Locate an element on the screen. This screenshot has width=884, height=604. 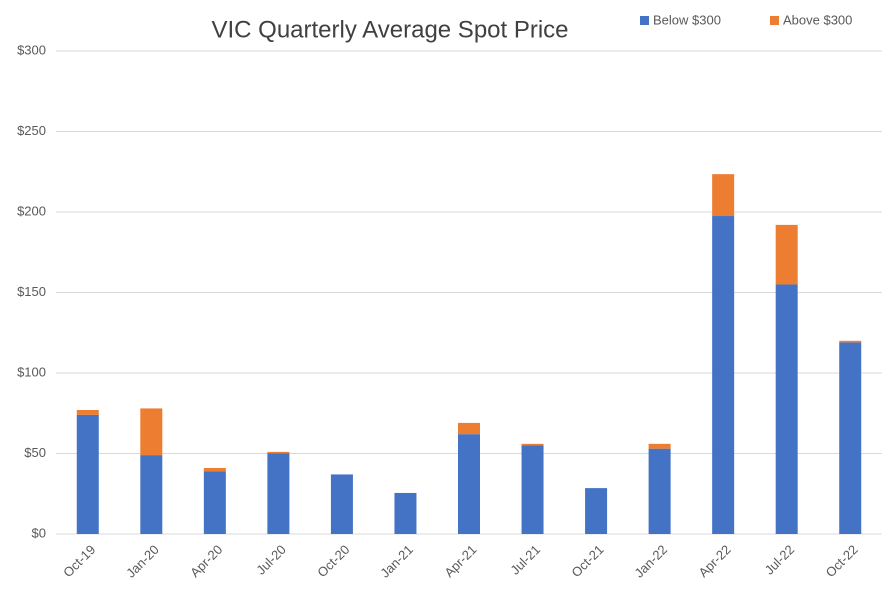
x-tick-label: Apr-21 is located at coordinates (460, 561).